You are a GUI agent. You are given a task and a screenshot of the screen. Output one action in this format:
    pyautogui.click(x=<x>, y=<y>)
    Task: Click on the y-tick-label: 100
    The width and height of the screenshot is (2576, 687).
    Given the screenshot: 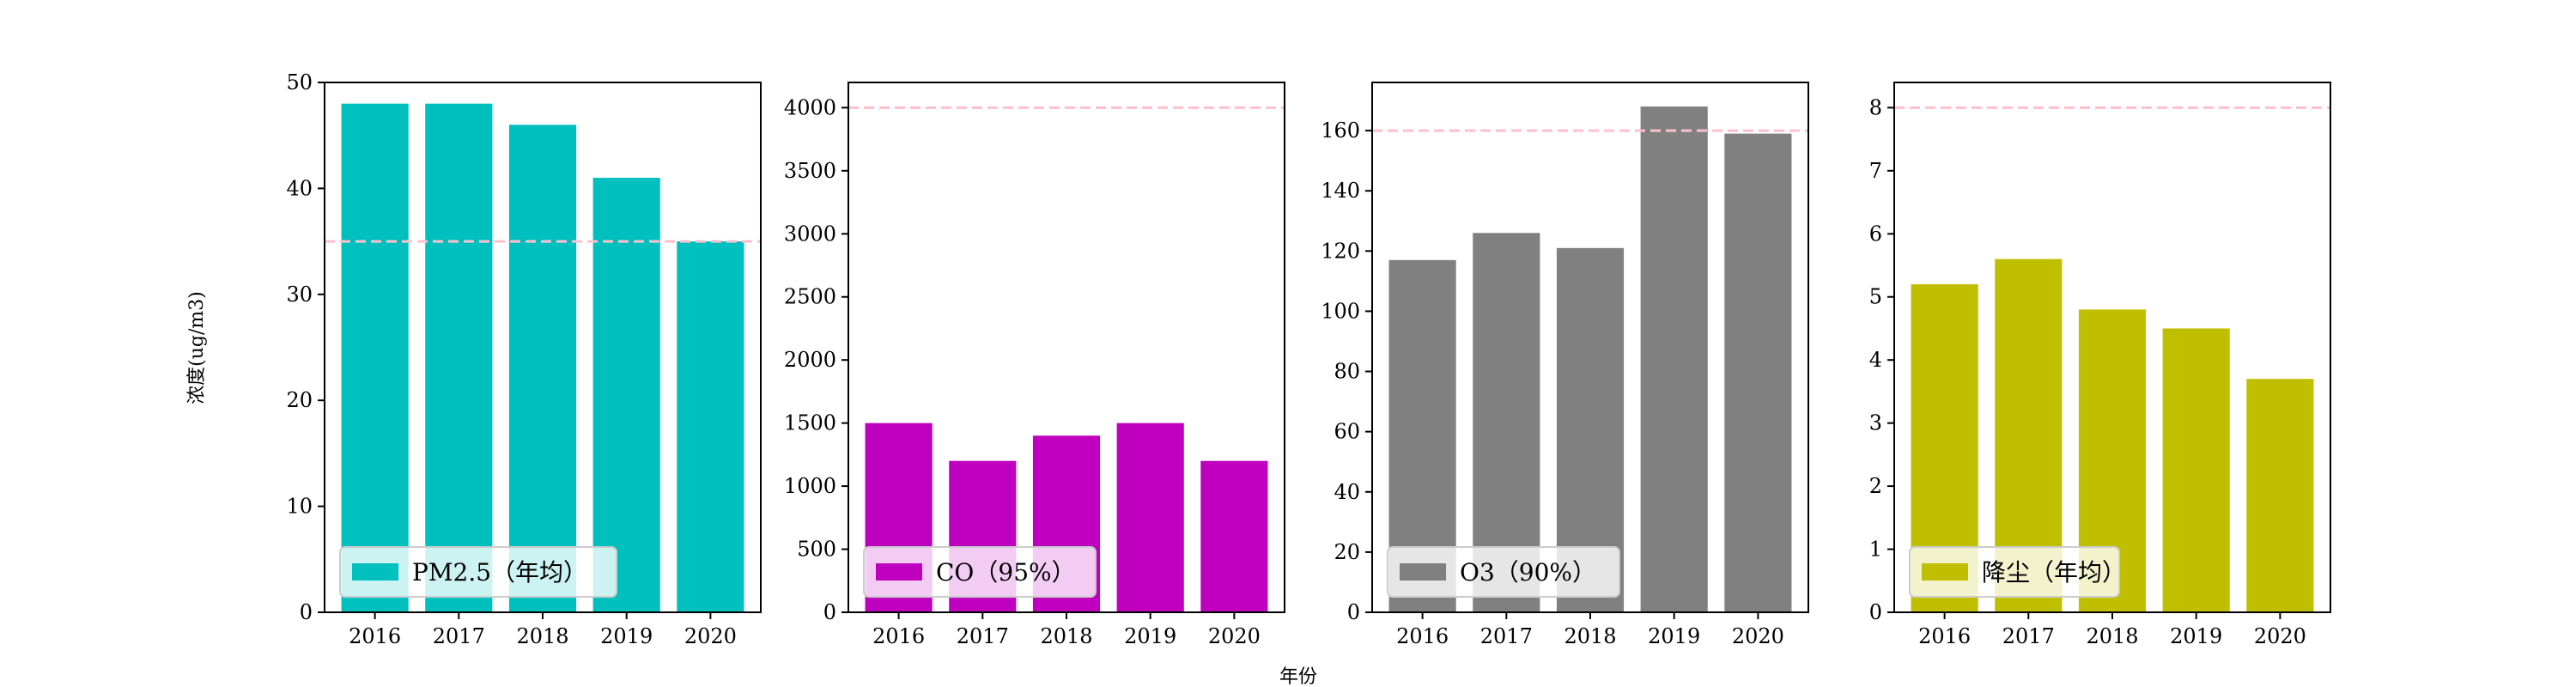 What is the action you would take?
    pyautogui.click(x=1341, y=311)
    